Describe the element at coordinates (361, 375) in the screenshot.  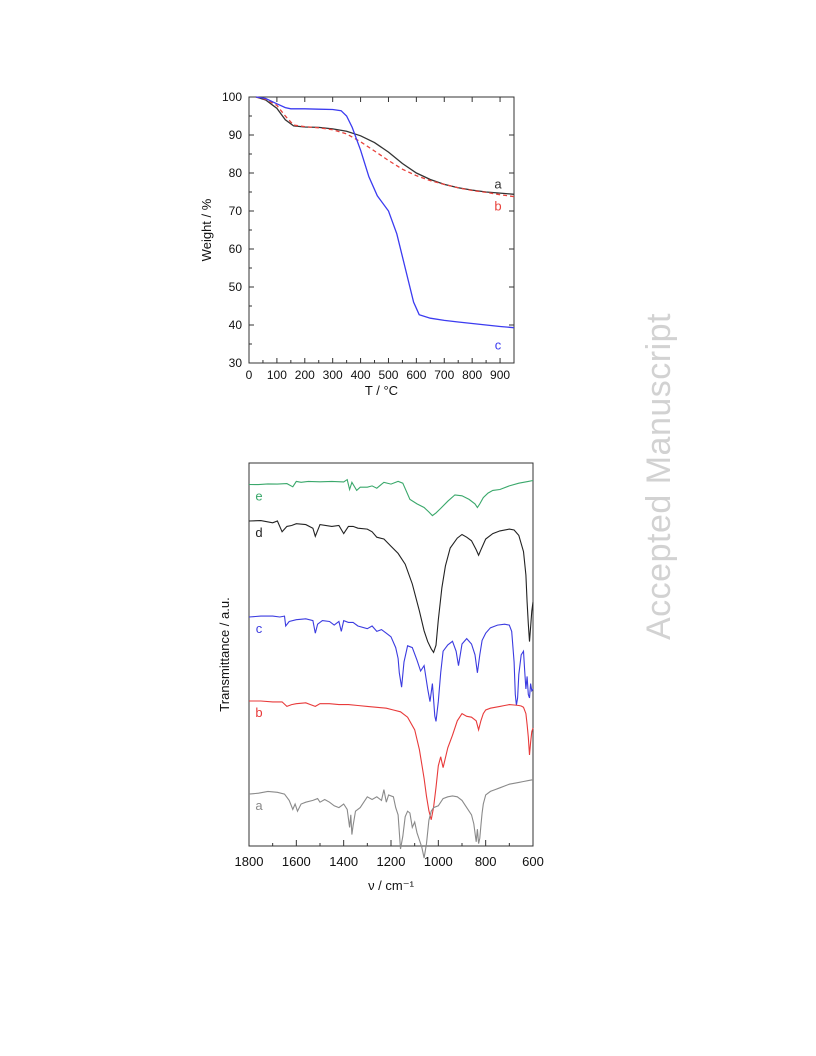
I see `tga-x-tick-label: 400` at that location.